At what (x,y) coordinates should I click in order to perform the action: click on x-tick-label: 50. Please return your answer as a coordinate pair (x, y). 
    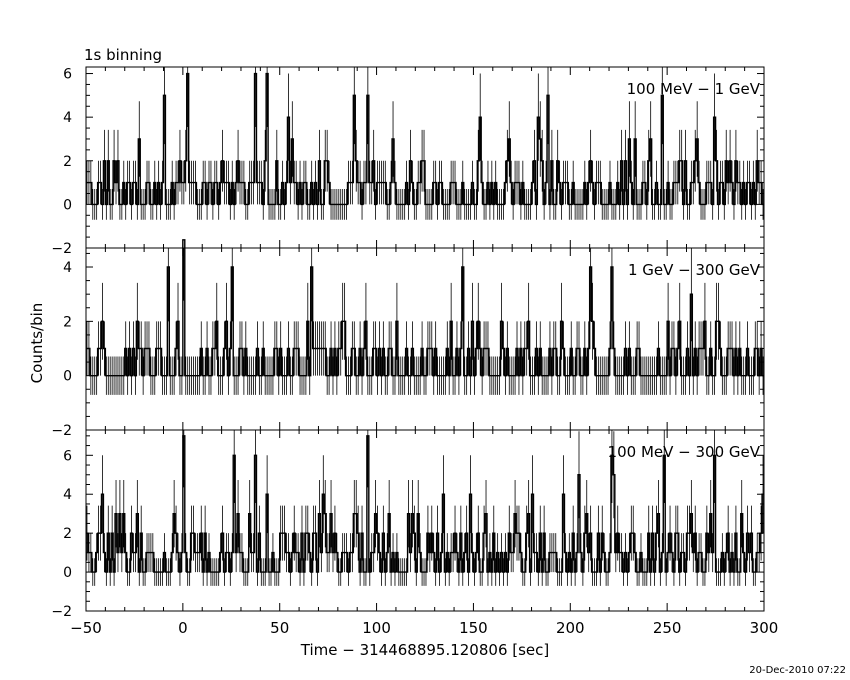
    Looking at the image, I should click on (279, 628).